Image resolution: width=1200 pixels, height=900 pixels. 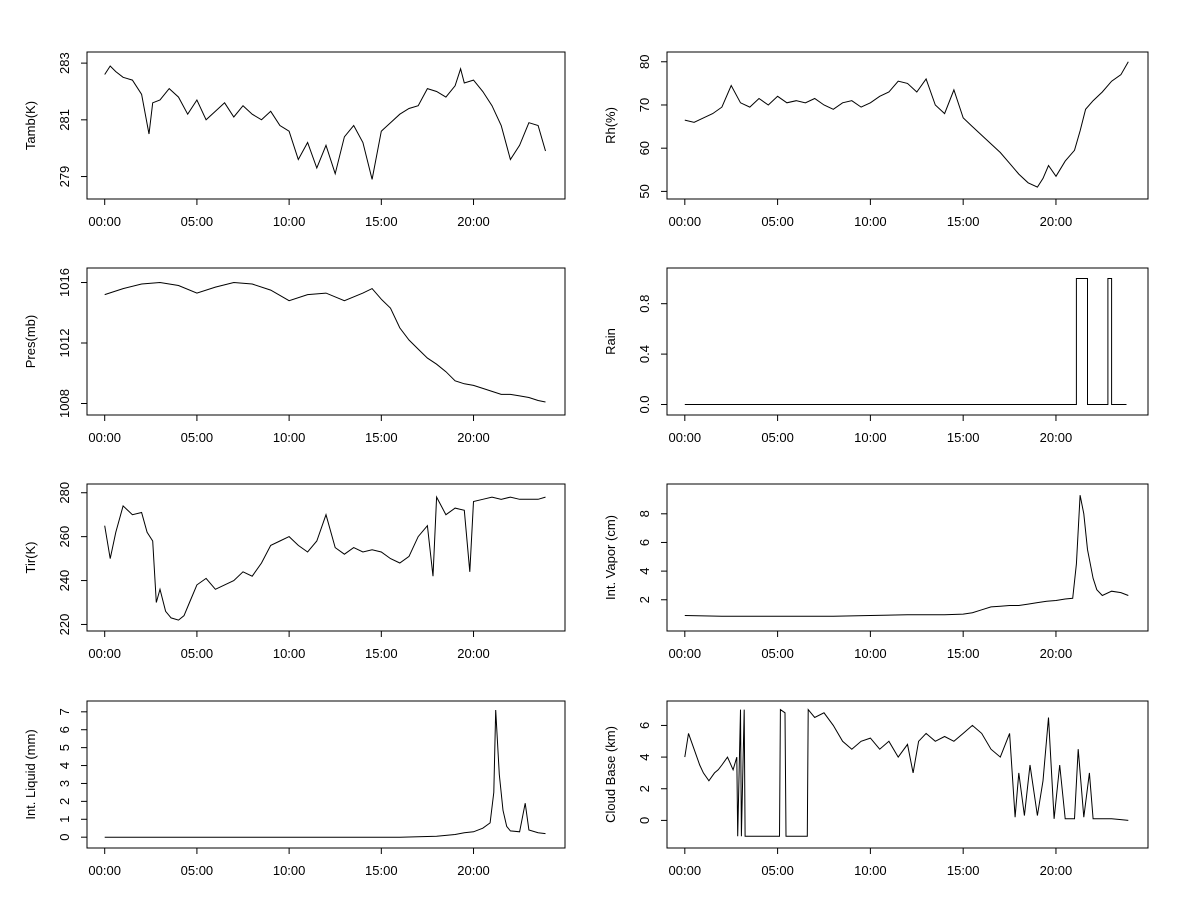 I want to click on y-tick-label: 1, so click(x=64, y=819).